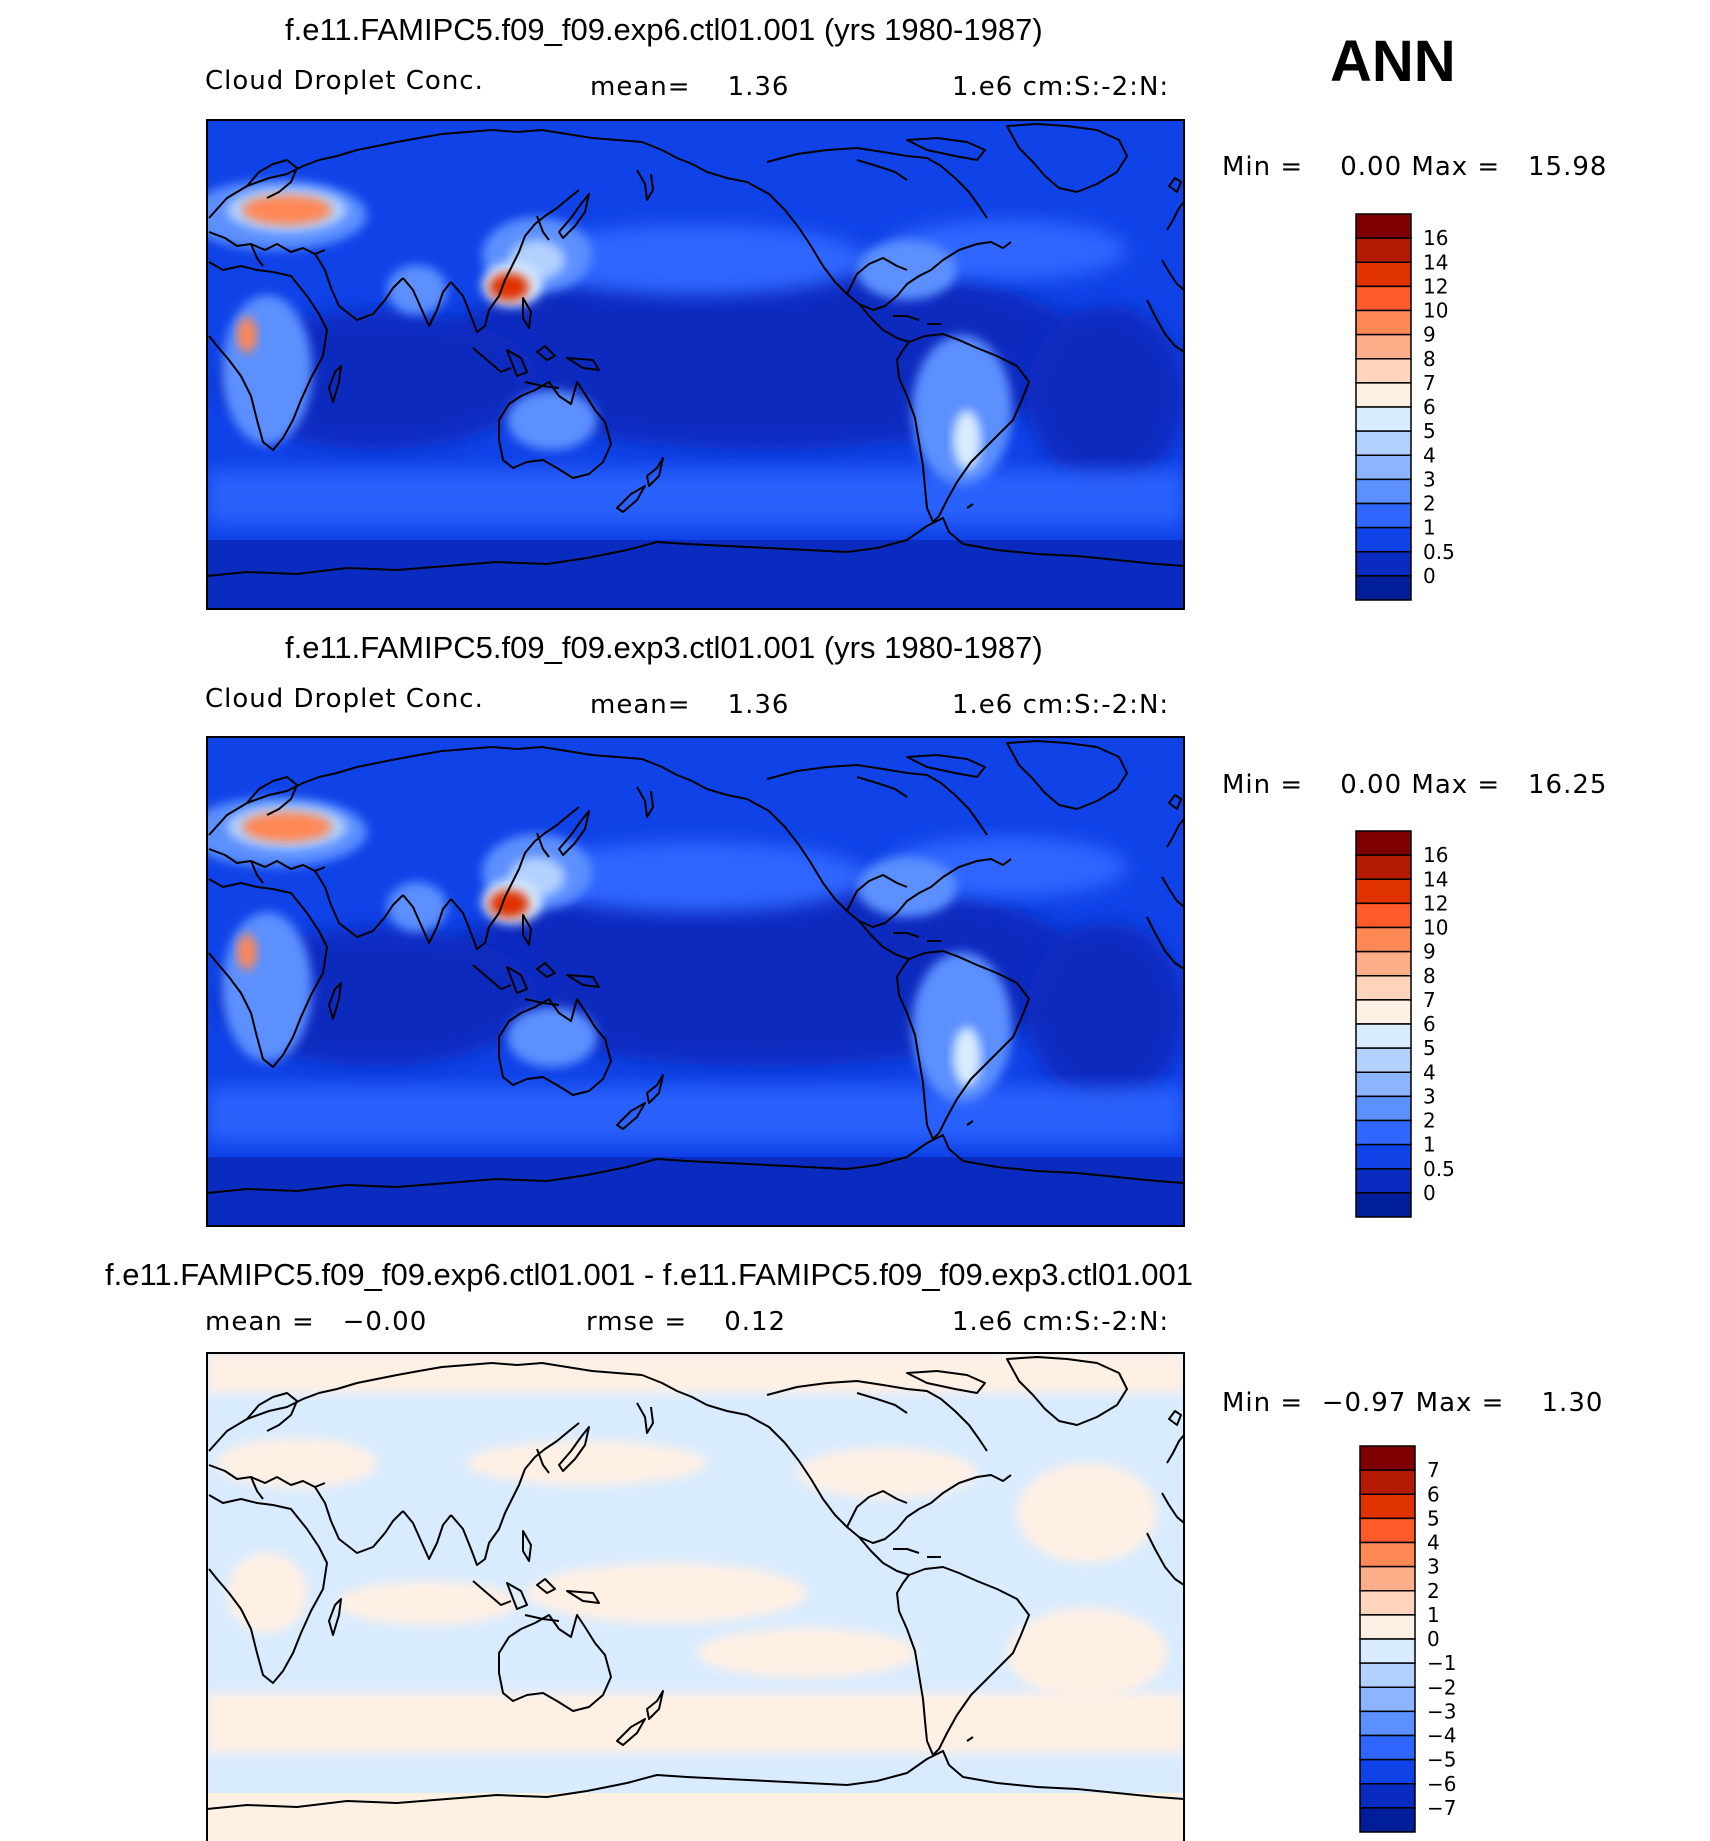  I want to click on panel-1-units: 1.e6 cm:S:-2:N:, so click(1061, 87).